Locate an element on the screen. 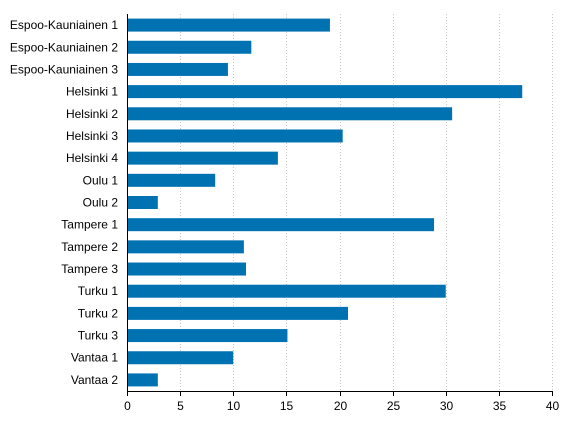 The width and height of the screenshot is (574, 421). category-label-1: Espoo-Kauniainen 2 is located at coordinates (64, 47).